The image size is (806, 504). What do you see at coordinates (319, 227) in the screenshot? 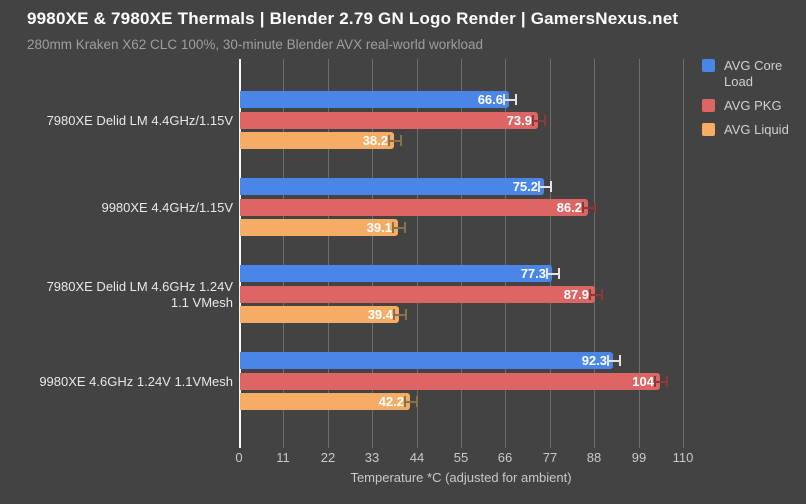
I see `bar-avg-liquid: 39.1` at bounding box center [319, 227].